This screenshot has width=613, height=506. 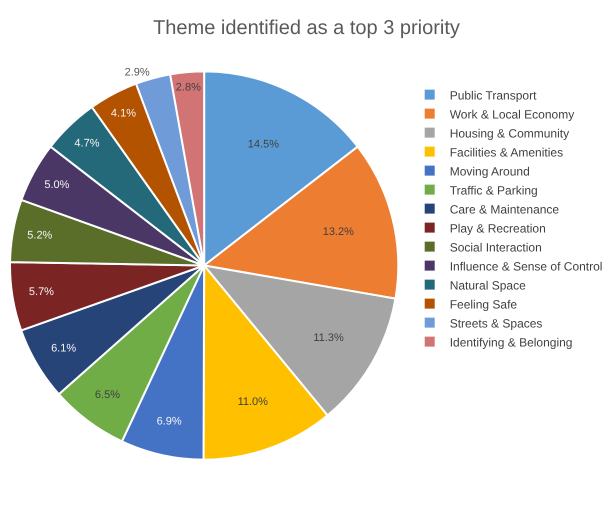 I want to click on legend-label: Feeling Safe, so click(x=484, y=304).